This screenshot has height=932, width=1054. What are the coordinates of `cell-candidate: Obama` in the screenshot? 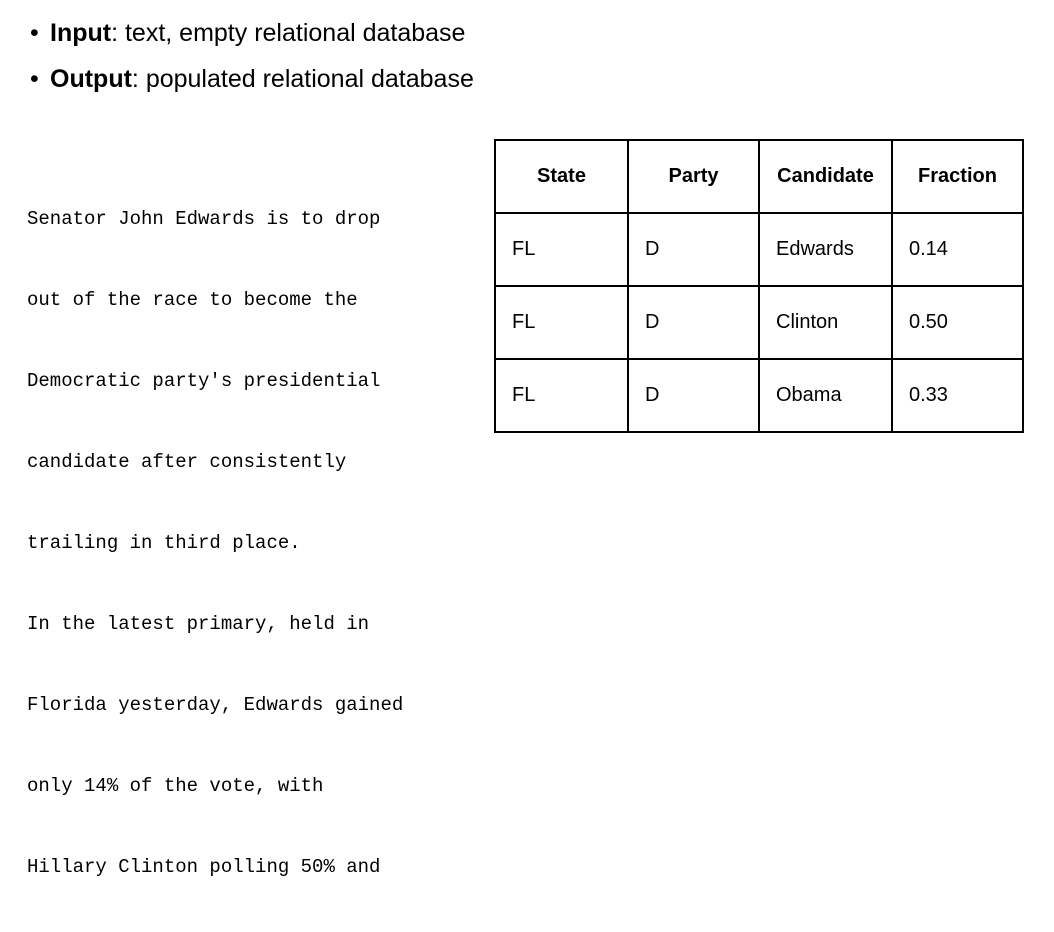 It's located at (825, 395).